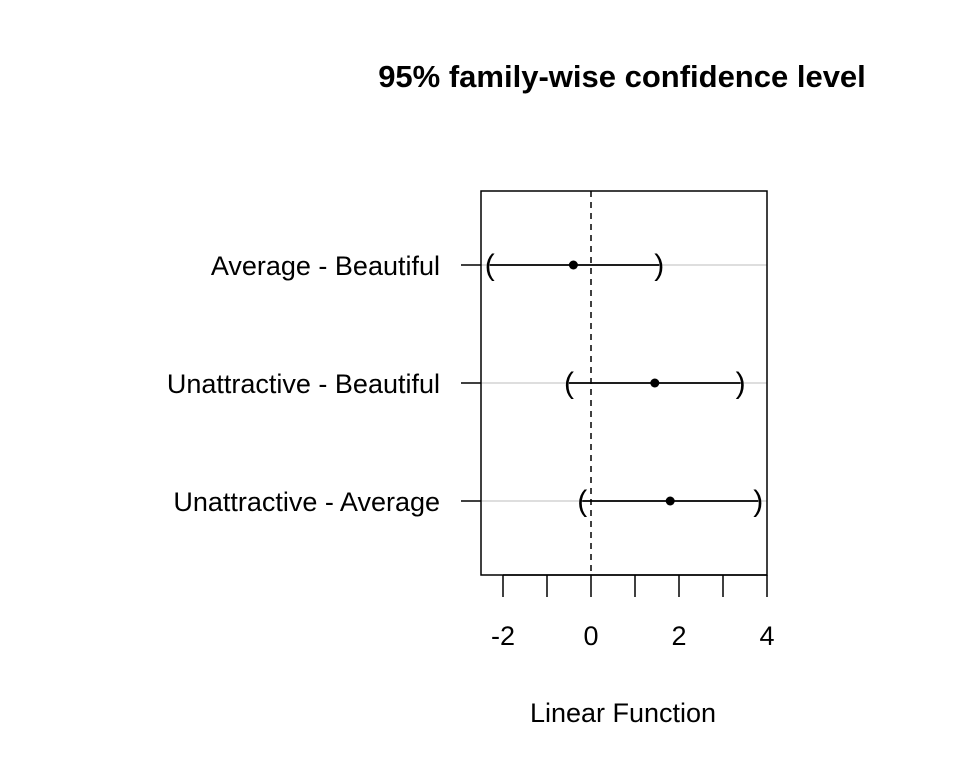 The image size is (960, 768). Describe the element at coordinates (503, 636) in the screenshot. I see `x-tick-label: -2` at that location.